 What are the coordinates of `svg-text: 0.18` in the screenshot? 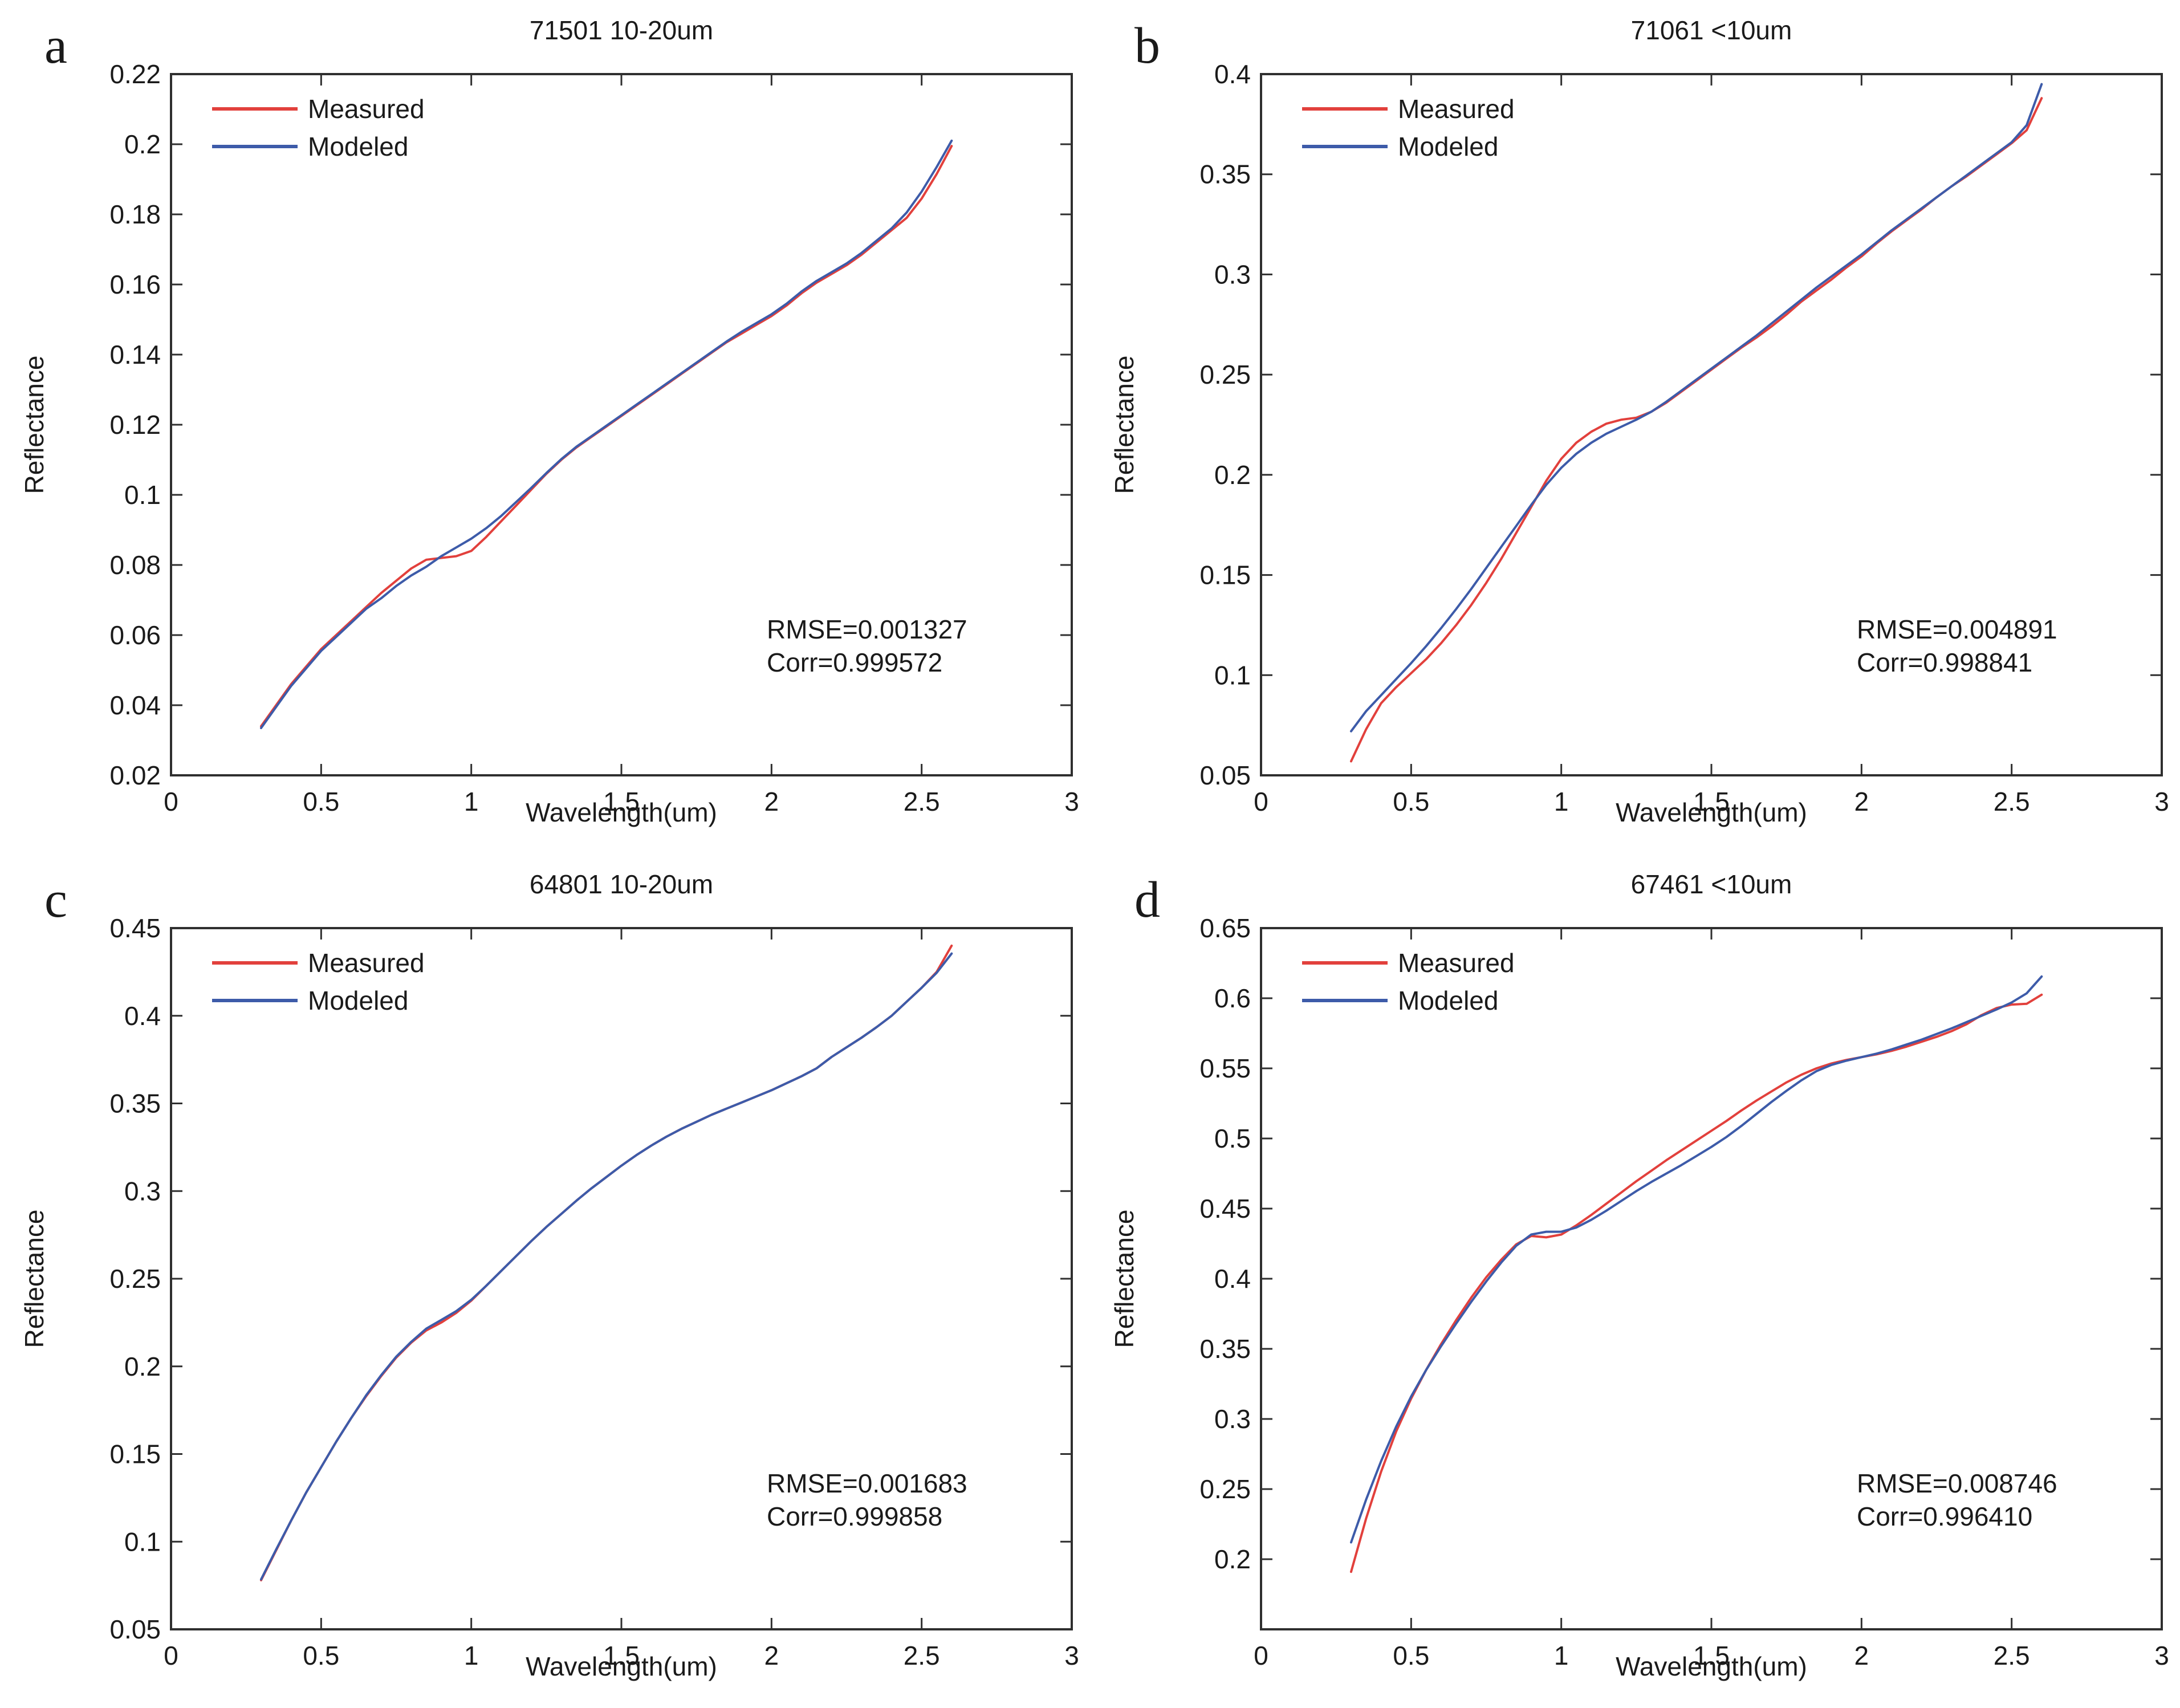 It's located at (135, 214).